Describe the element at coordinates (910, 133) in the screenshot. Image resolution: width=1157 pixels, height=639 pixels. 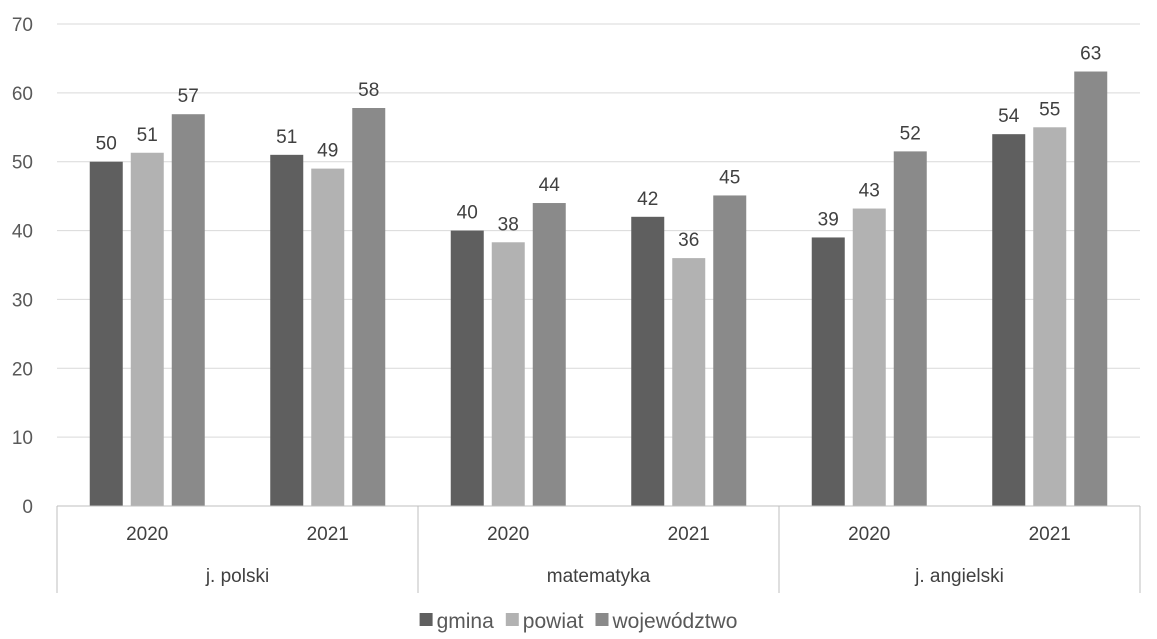
I see `data-label: 52` at that location.